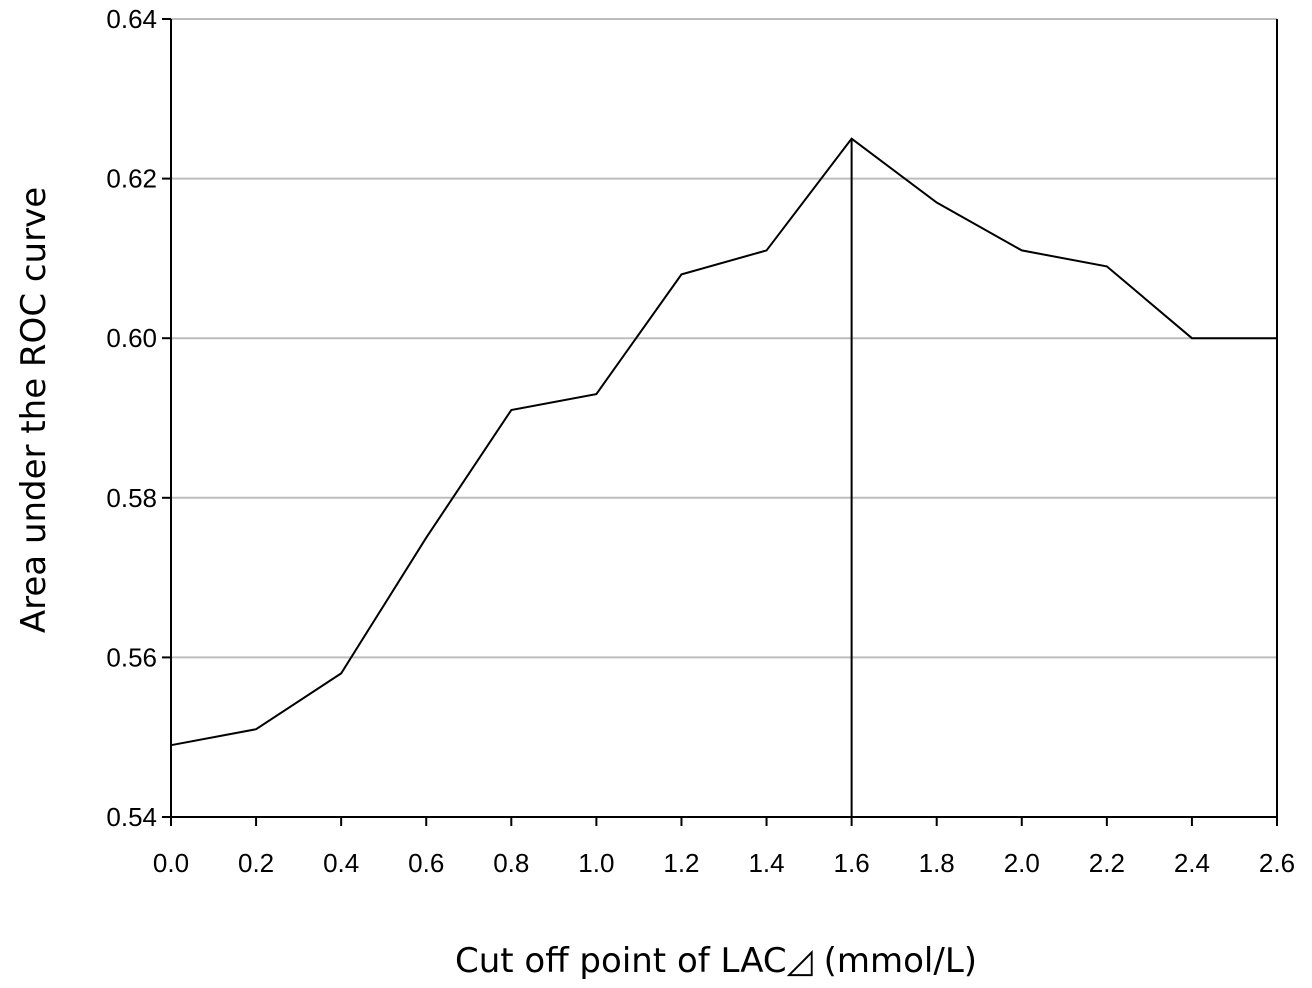 This screenshot has width=1312, height=988. What do you see at coordinates (131, 179) in the screenshot?
I see `y-tick-label: 0.62` at bounding box center [131, 179].